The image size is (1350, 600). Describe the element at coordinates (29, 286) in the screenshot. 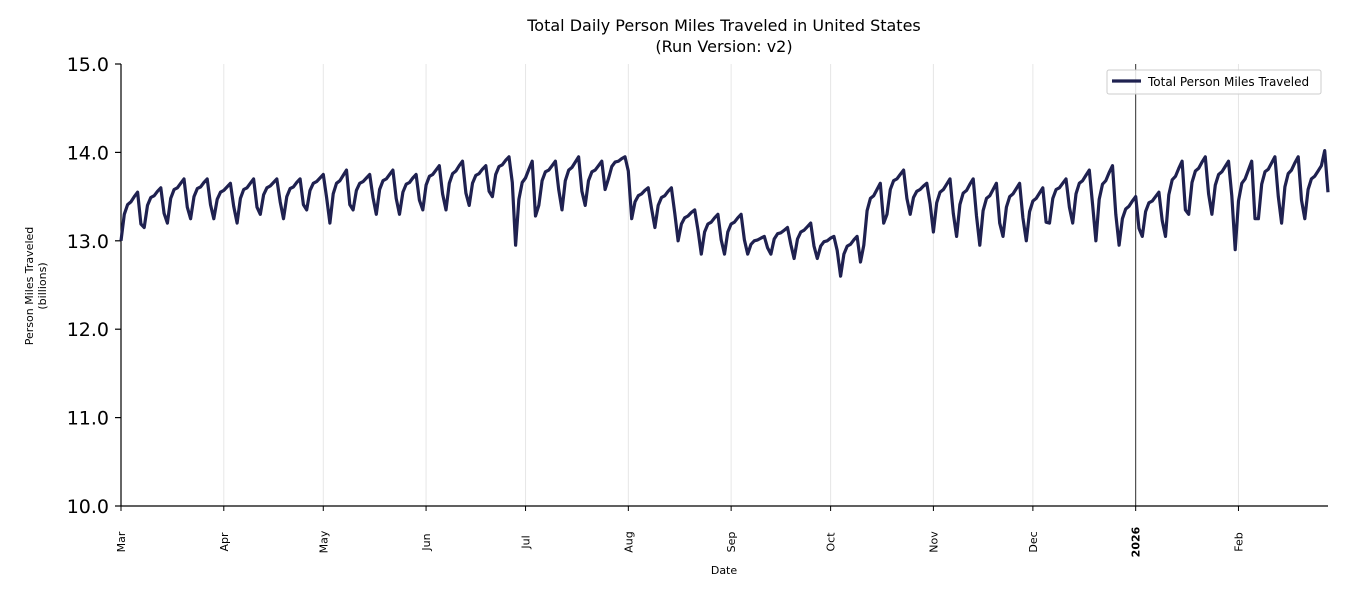

I see `y-axis-label-line1: Person Miles Traveled` at that location.